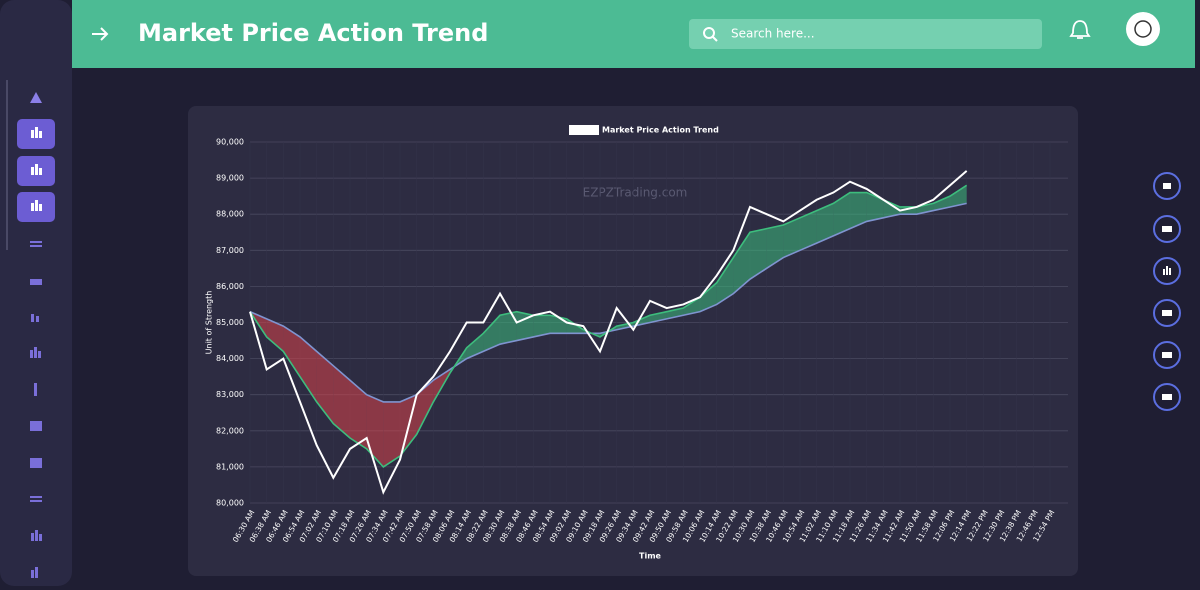 This screenshot has height=590, width=1200. I want to click on sidebar, so click(36, 293).